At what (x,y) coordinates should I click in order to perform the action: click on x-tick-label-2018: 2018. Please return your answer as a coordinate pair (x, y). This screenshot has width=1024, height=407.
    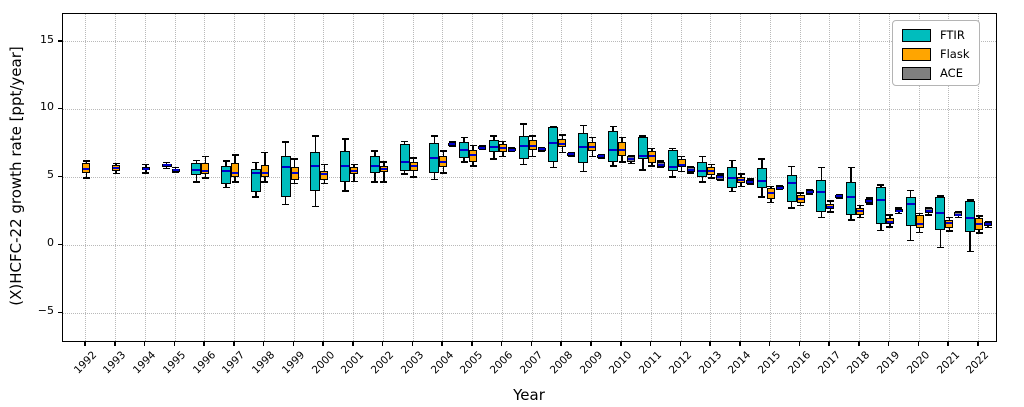
    Looking at the image, I should click on (859, 363).